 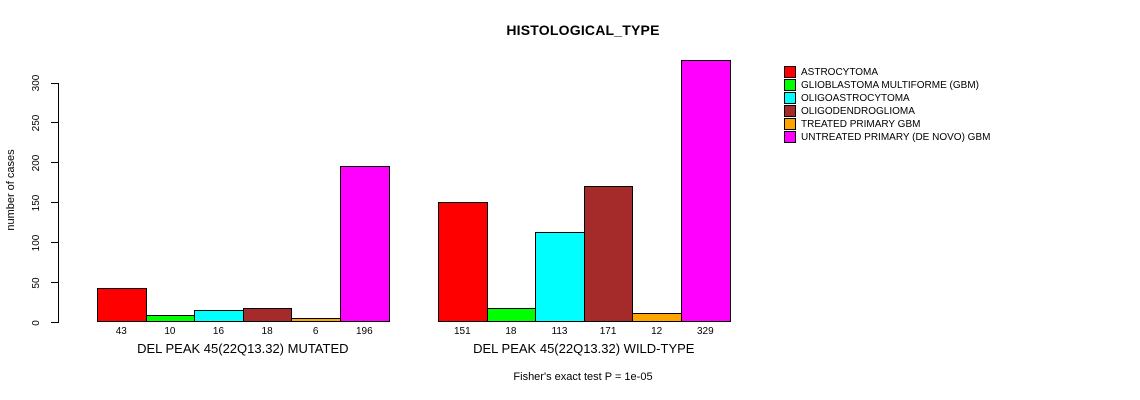 What do you see at coordinates (583, 30) in the screenshot?
I see `chart-title: HISTOLOGICAL_TYPE` at bounding box center [583, 30].